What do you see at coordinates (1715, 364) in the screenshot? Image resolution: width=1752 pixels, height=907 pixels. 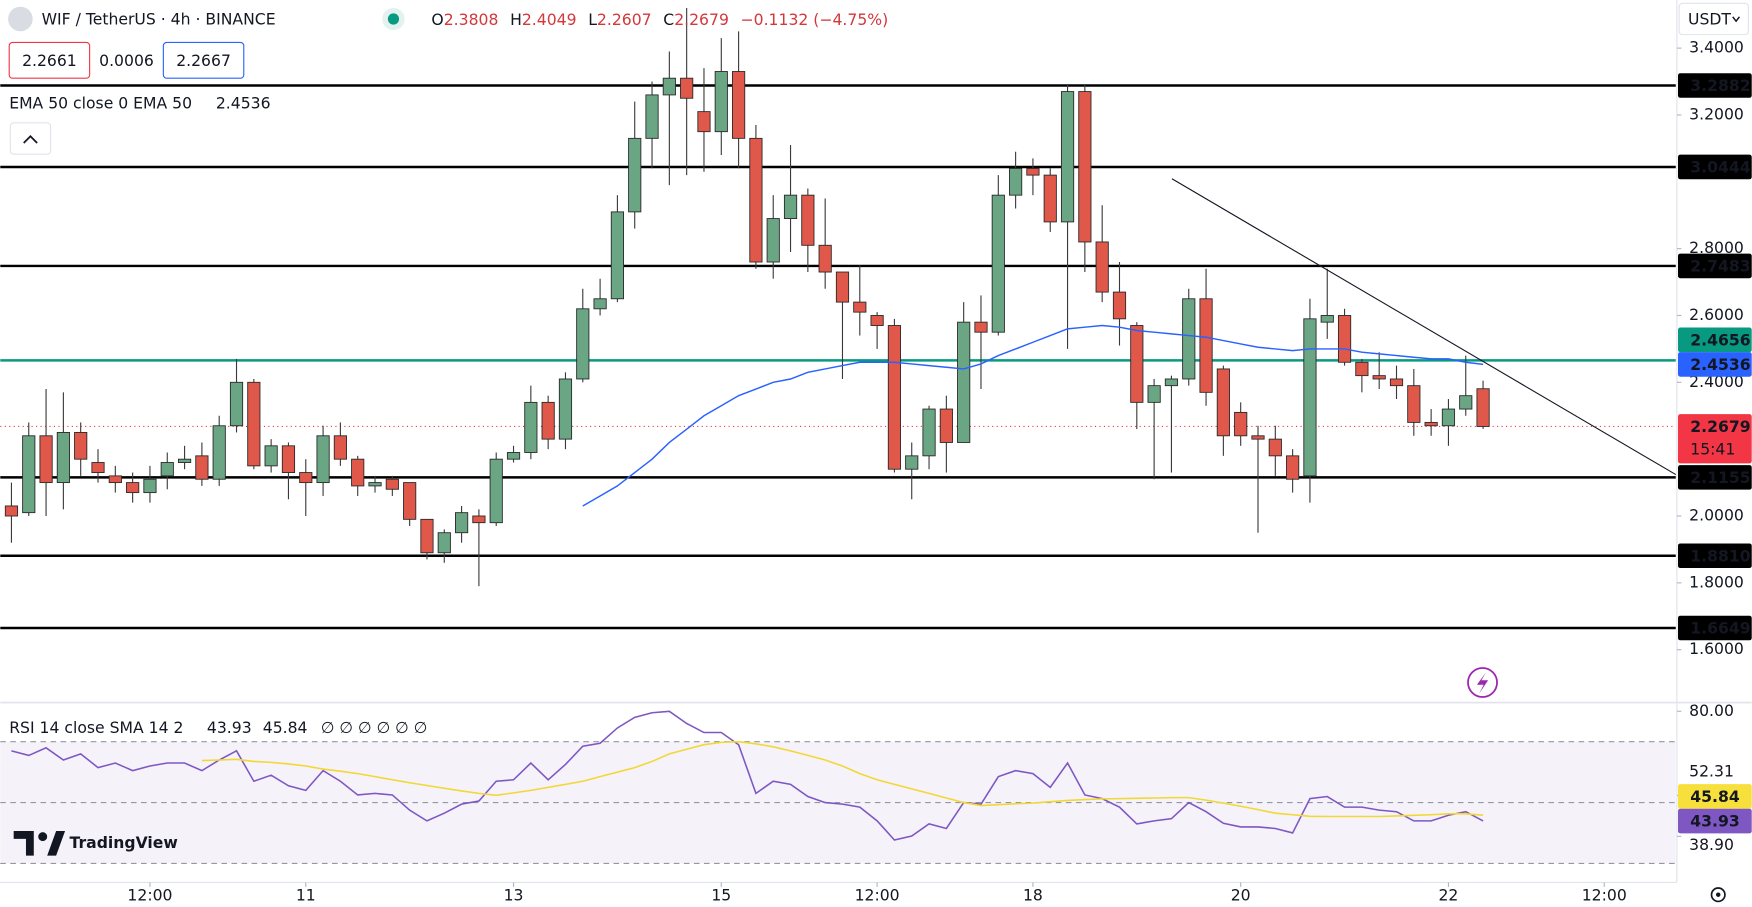 I see `ema-badge` at bounding box center [1715, 364].